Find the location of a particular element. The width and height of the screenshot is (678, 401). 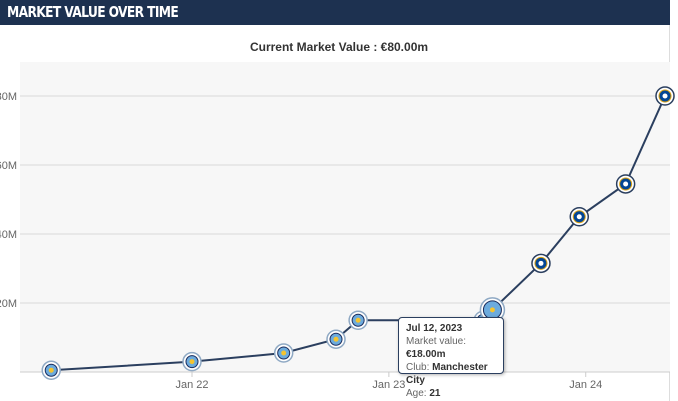

y-tick-label: 80M is located at coordinates (8, 97).